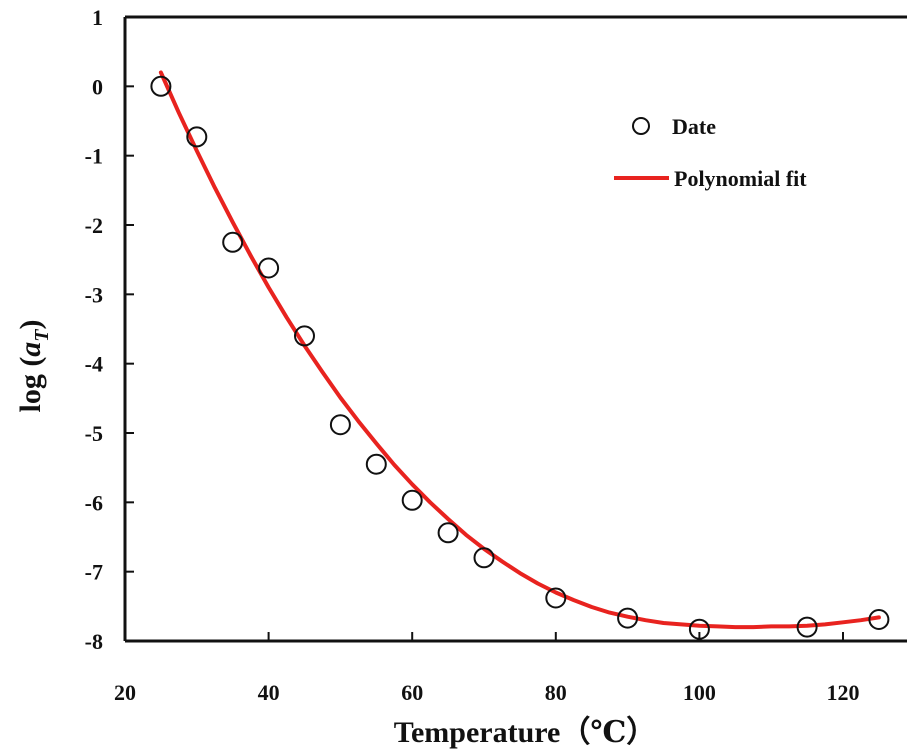 This screenshot has height=754, width=907. What do you see at coordinates (525, 732) in the screenshot?
I see `x-axis-title: Temperature（℃）` at bounding box center [525, 732].